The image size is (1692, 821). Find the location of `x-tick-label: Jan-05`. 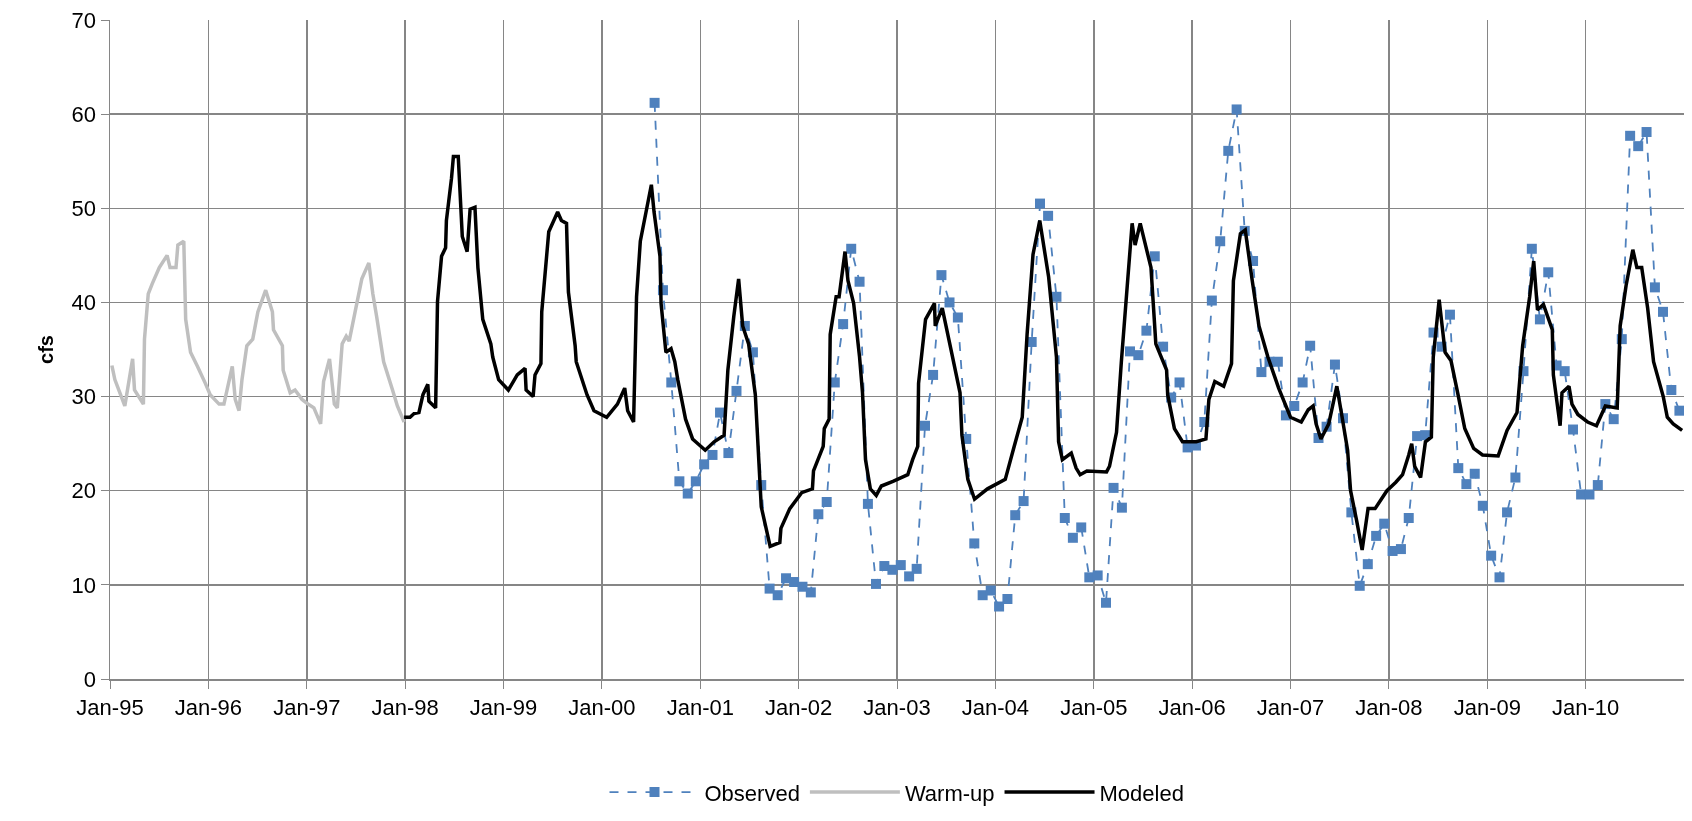

x-tick-label: Jan-05 is located at coordinates (1094, 707).